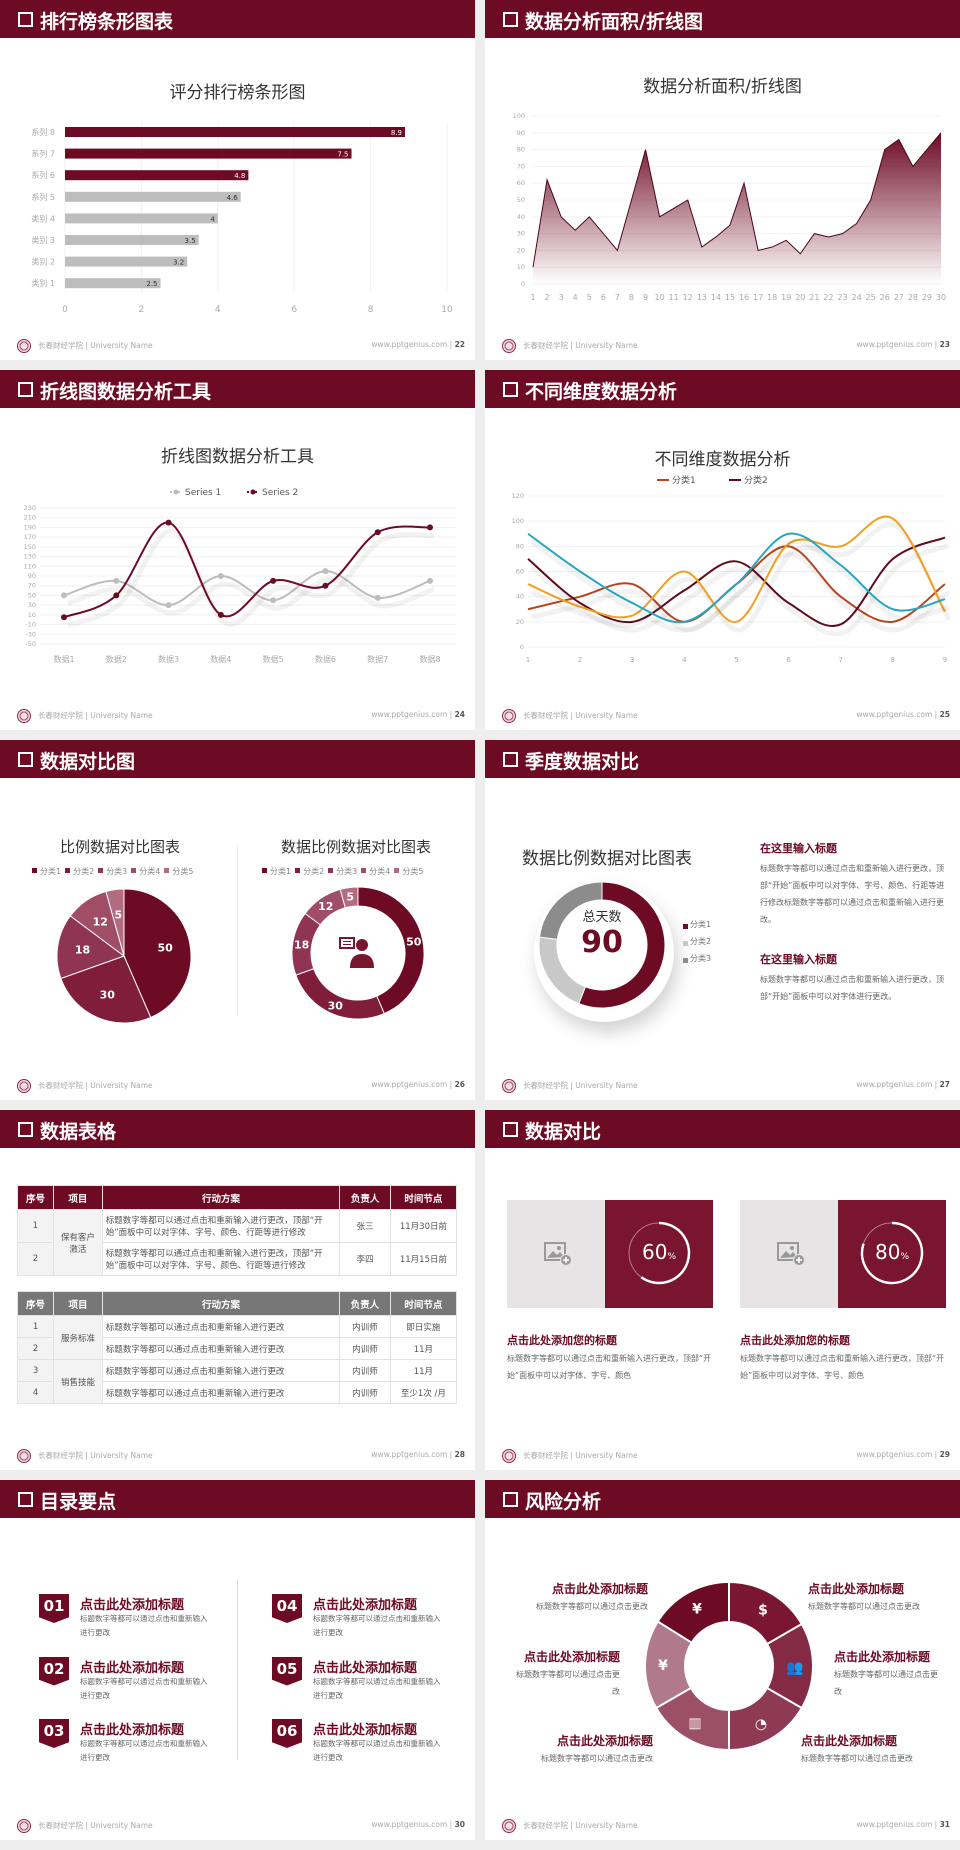 This screenshot has height=1850, width=960. I want to click on slice-label: 18, so click(82, 950).